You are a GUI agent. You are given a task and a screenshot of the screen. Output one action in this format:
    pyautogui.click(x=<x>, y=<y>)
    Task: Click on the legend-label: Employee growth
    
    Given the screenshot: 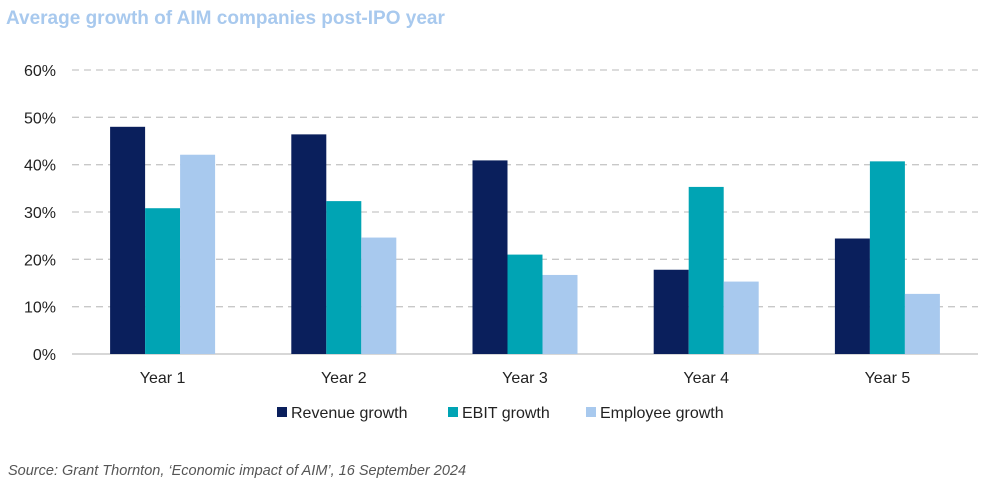 What is the action you would take?
    pyautogui.click(x=662, y=413)
    